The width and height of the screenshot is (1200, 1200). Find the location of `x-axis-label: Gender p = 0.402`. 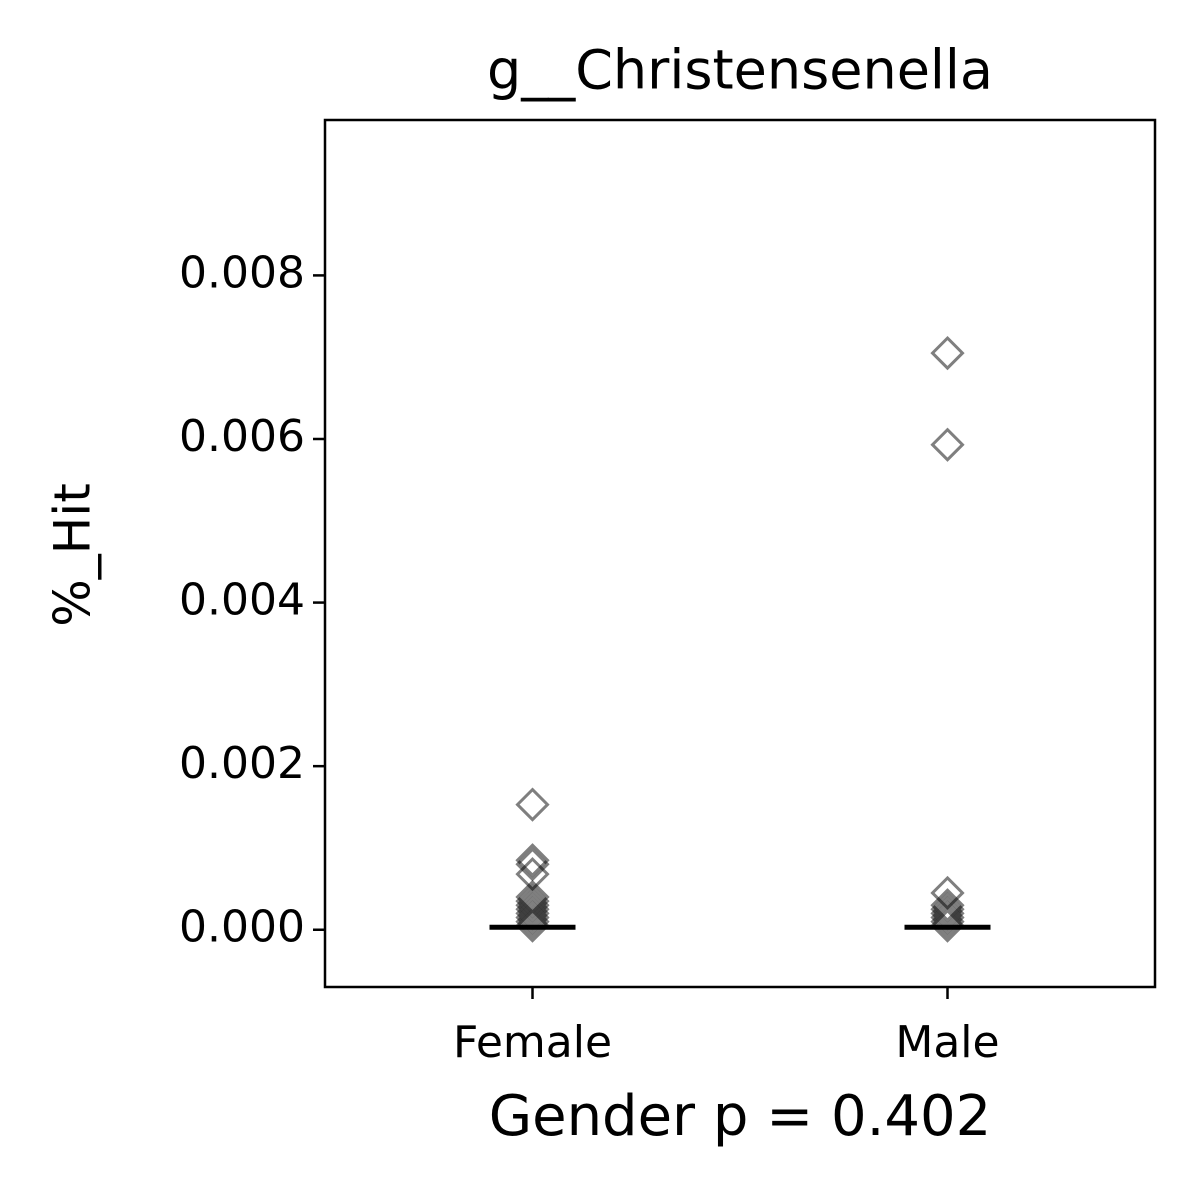

x-axis-label: Gender p = 0.402 is located at coordinates (740, 1116).